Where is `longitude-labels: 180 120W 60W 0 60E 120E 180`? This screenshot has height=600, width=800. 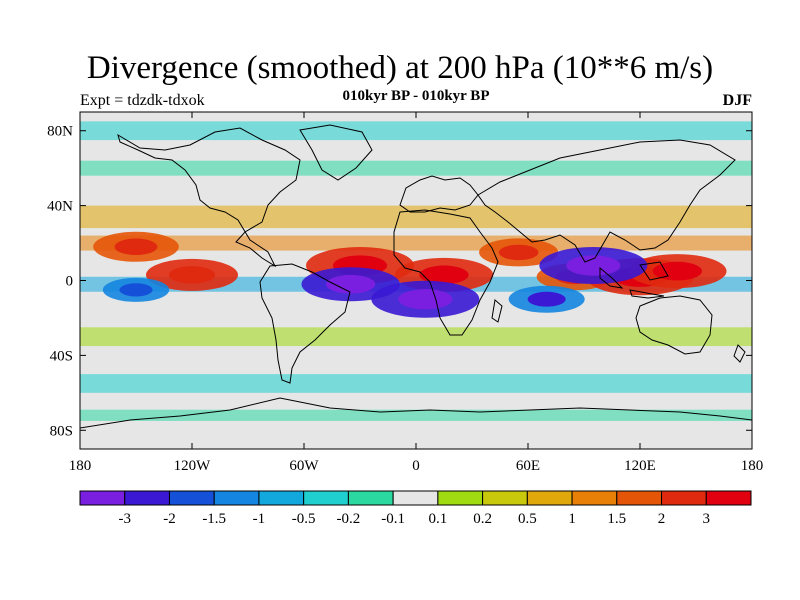
longitude-labels: 180 120W 60W 0 60E 120E 180 is located at coordinates (416, 466).